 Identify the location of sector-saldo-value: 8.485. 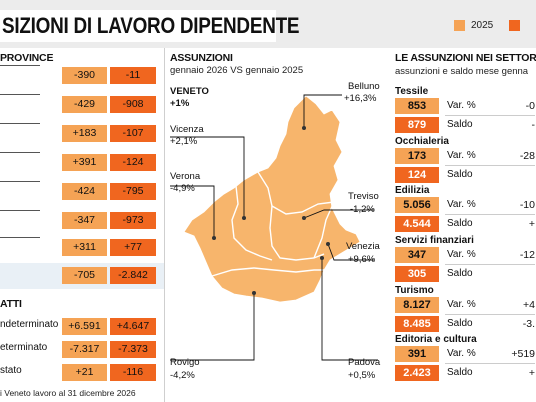
(417, 324).